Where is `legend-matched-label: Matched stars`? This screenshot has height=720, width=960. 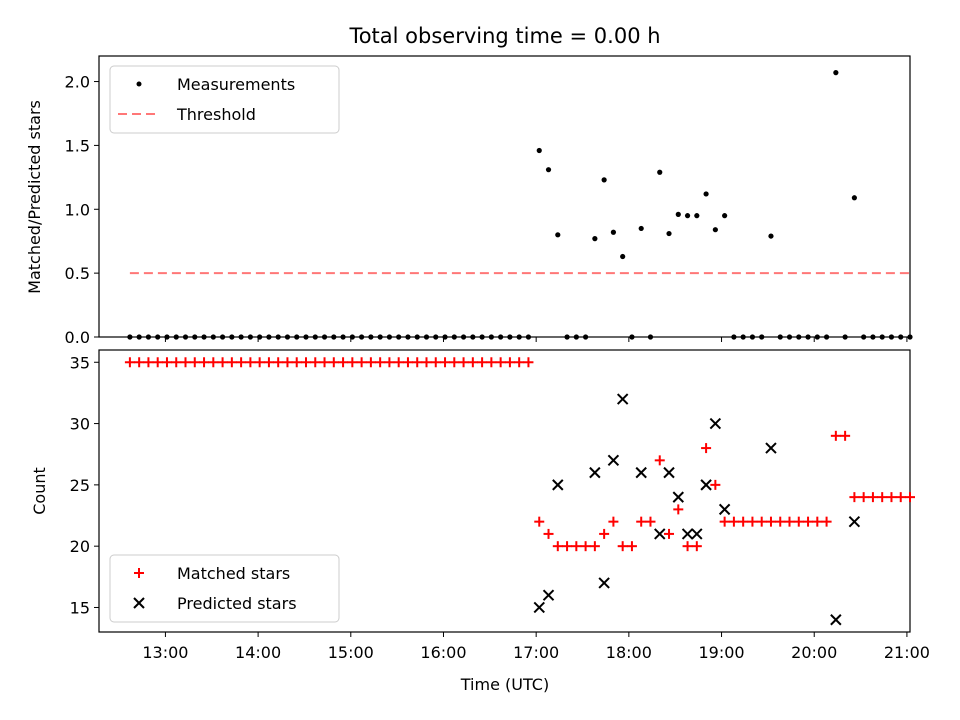 legend-matched-label: Matched stars is located at coordinates (233, 573).